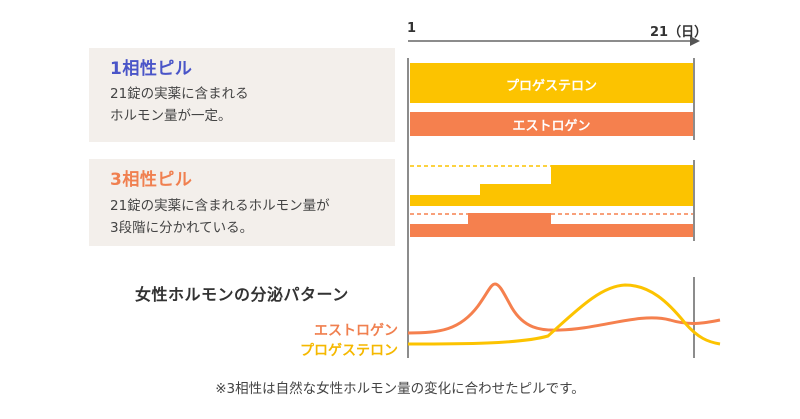 The width and height of the screenshot is (800, 419). I want to click on triphasic-title: 3相性ピル, so click(151, 180).